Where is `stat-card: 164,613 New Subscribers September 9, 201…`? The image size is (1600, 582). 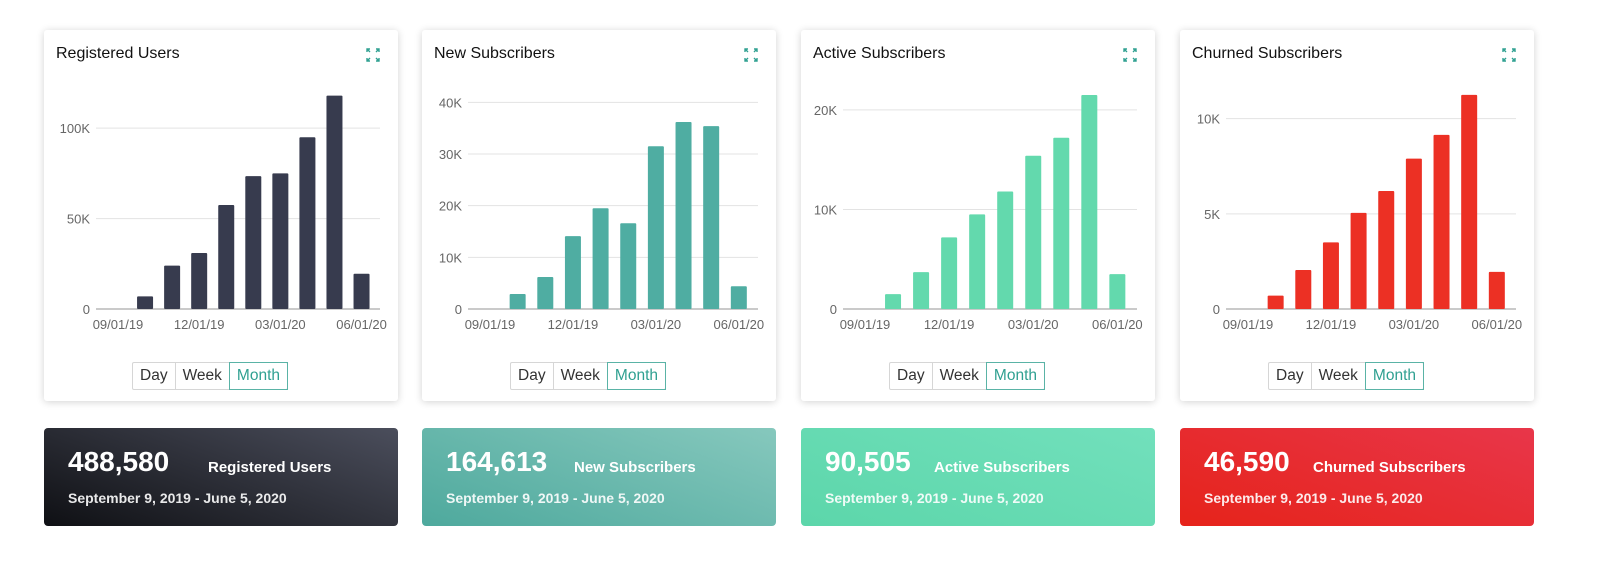 stat-card: 164,613 New Subscribers September 9, 201… is located at coordinates (599, 477).